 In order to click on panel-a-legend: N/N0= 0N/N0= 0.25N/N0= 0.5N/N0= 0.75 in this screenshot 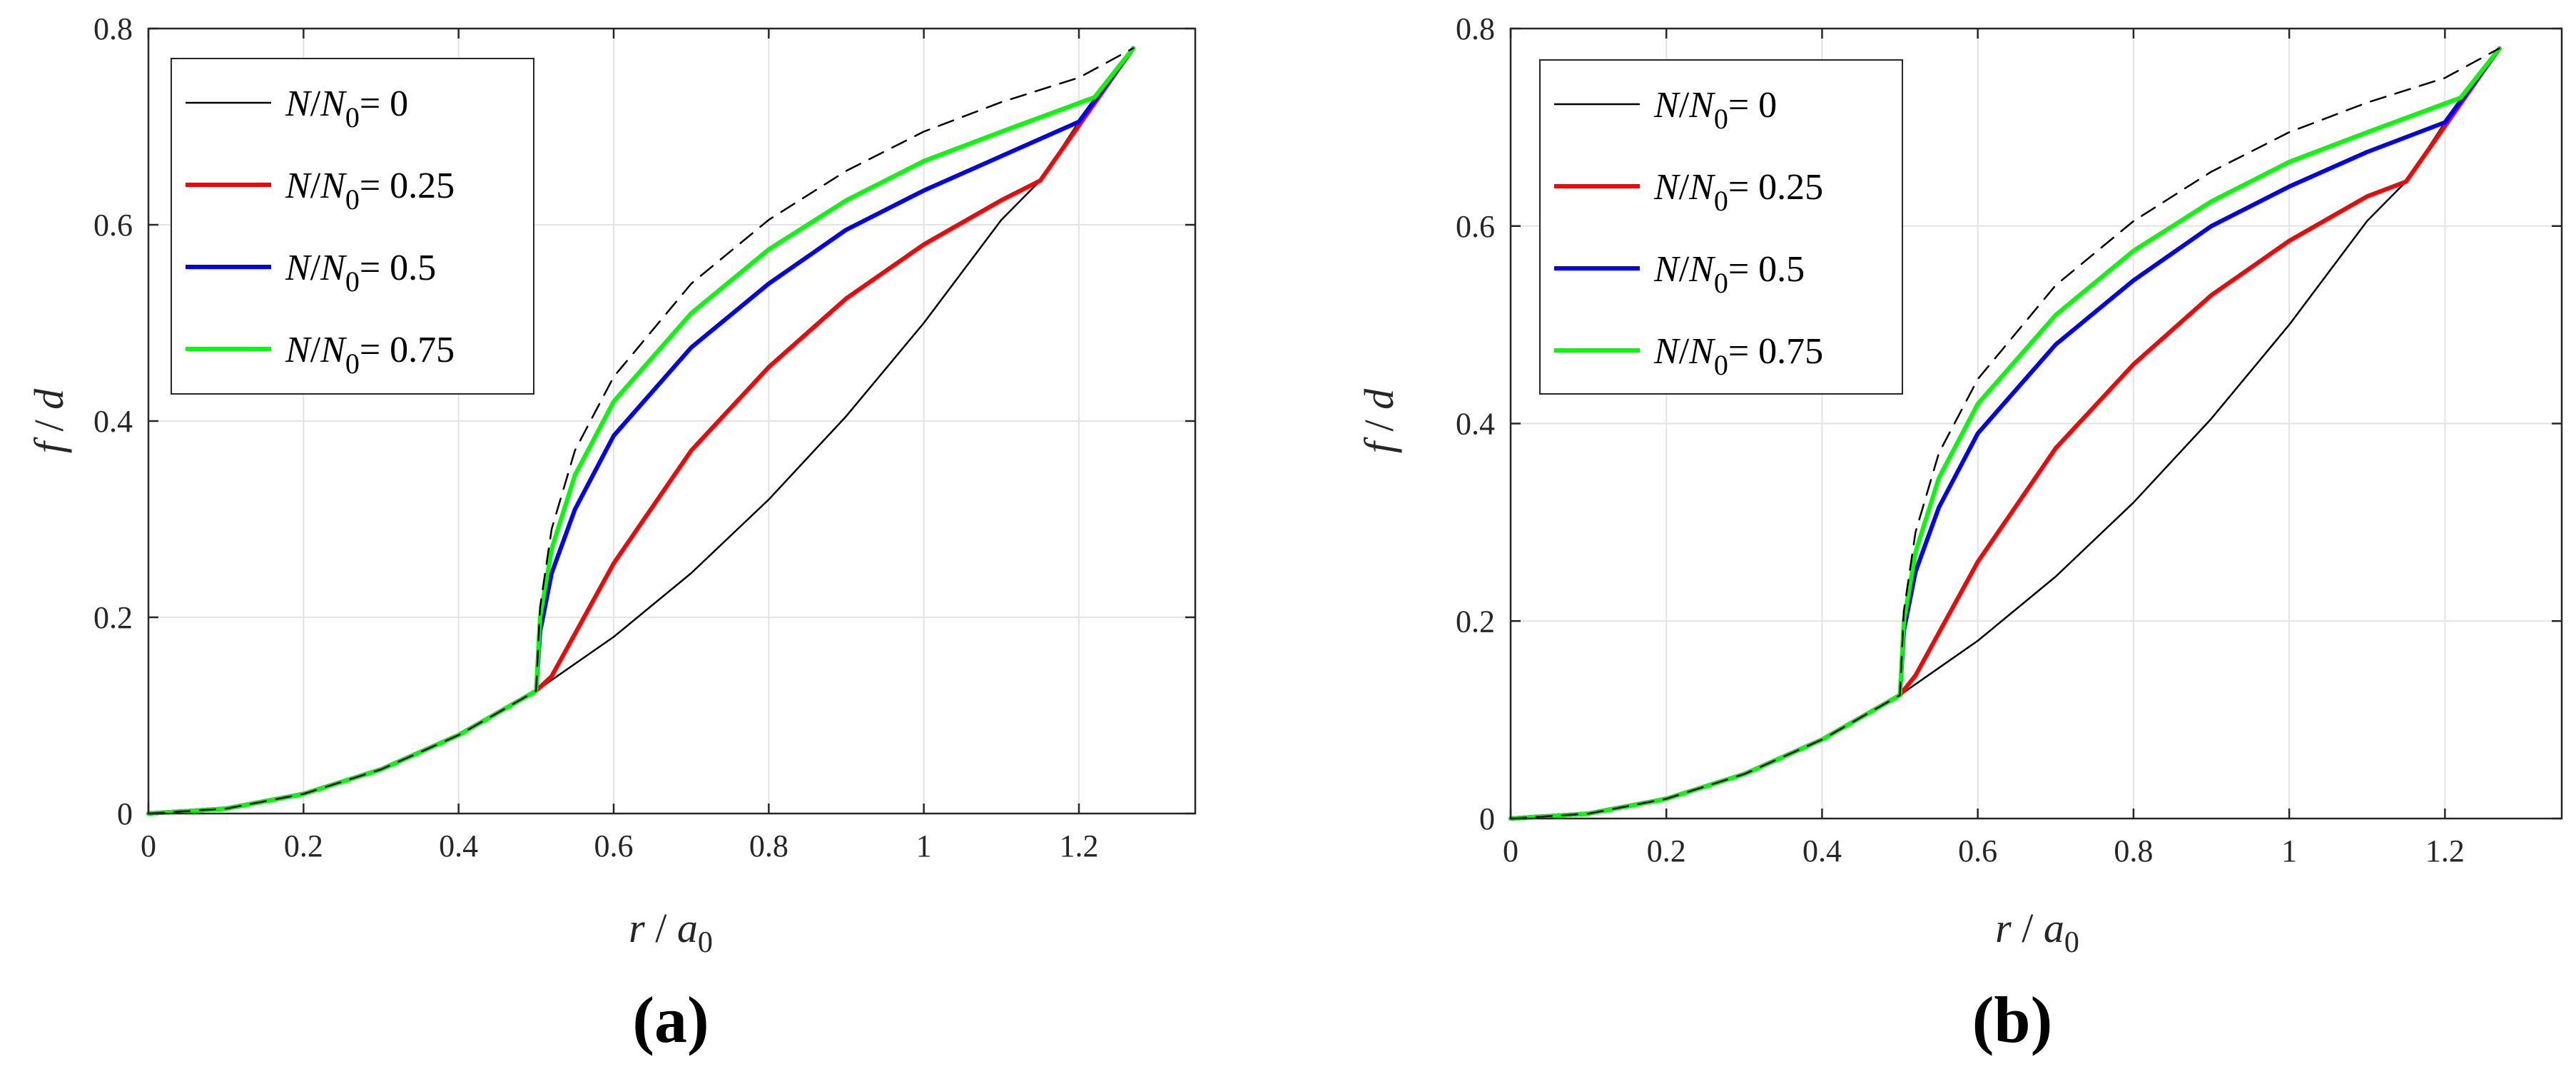, I will do `click(352, 226)`.